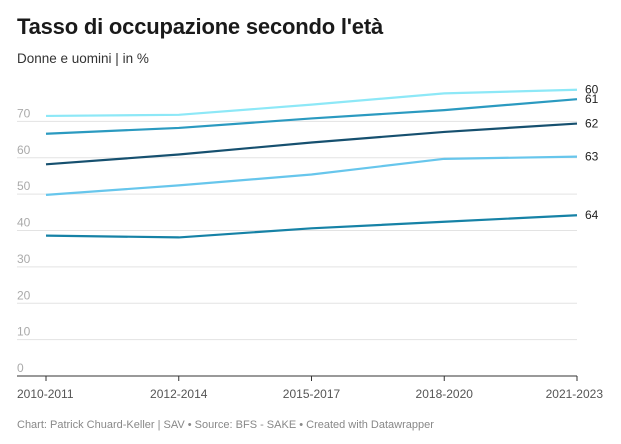 This screenshot has width=621, height=444. I want to click on y-tick-label: 0, so click(20, 368).